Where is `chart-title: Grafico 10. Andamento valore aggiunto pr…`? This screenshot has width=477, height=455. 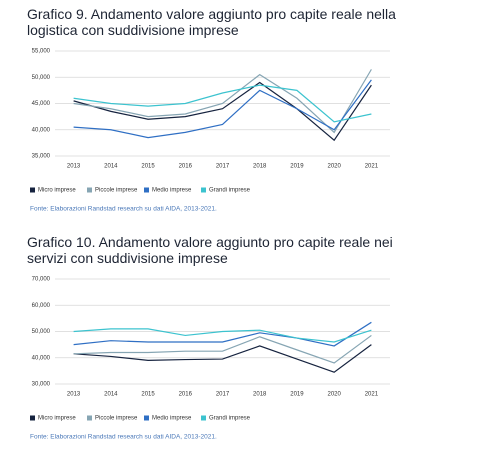
chart-title: Grafico 10. Andamento valore aggiunto pr… is located at coordinates (210, 250).